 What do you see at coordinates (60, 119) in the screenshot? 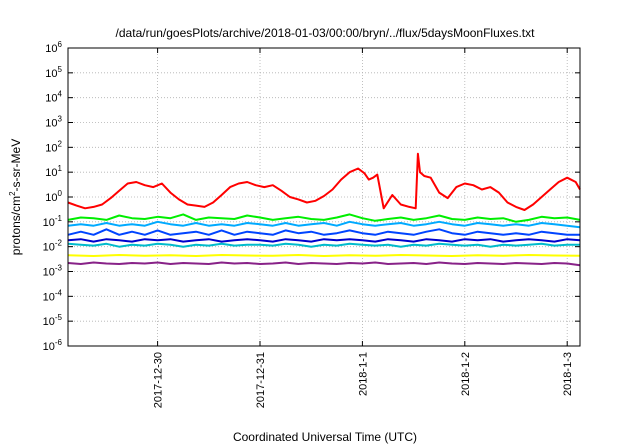
I see `y-tick-exponent: 3` at bounding box center [60, 119].